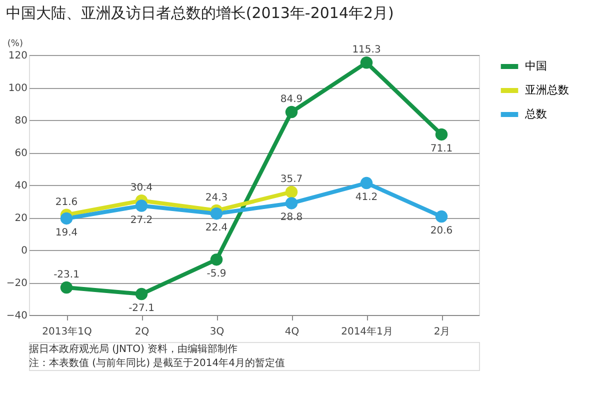  What do you see at coordinates (17, 283) in the screenshot?
I see `y-tick-label: −20` at bounding box center [17, 283].